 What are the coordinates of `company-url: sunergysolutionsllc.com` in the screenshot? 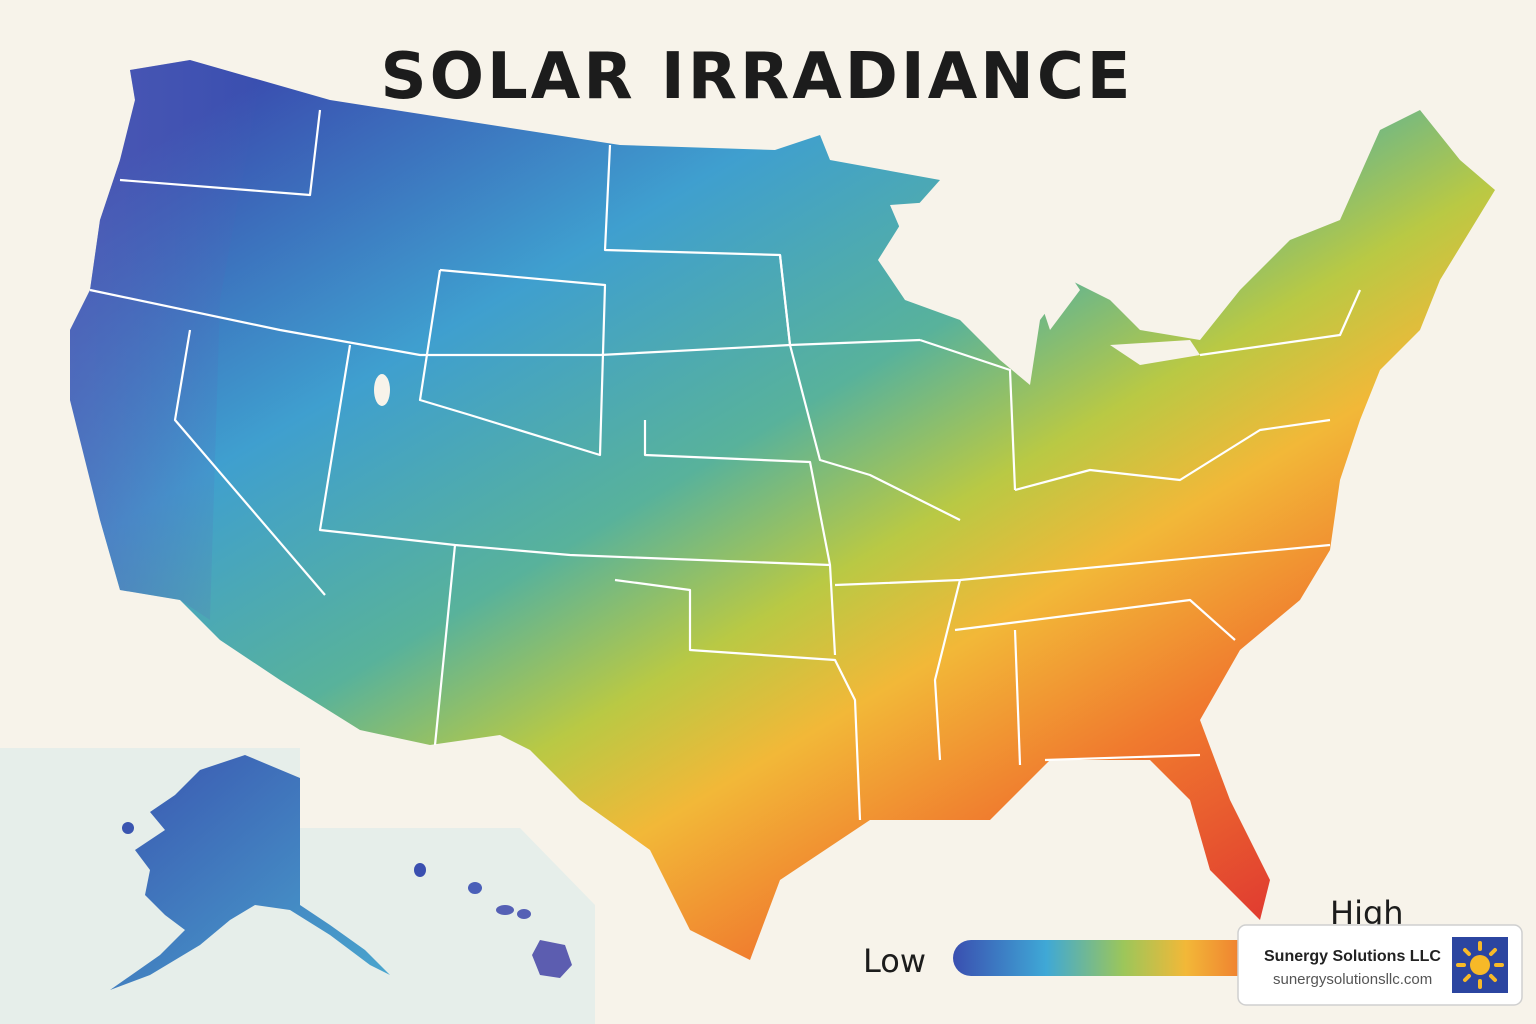 It's located at (1352, 979).